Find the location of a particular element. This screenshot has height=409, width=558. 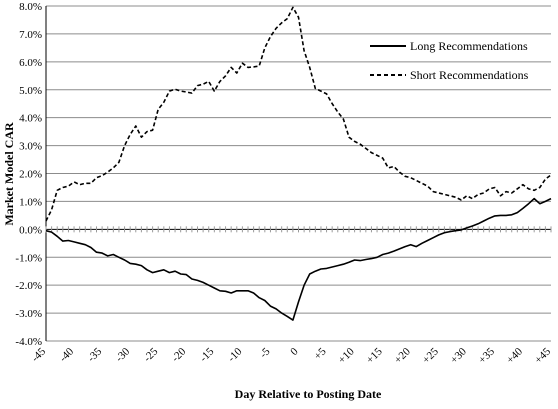

x-tick-label: +20 is located at coordinates (402, 355).